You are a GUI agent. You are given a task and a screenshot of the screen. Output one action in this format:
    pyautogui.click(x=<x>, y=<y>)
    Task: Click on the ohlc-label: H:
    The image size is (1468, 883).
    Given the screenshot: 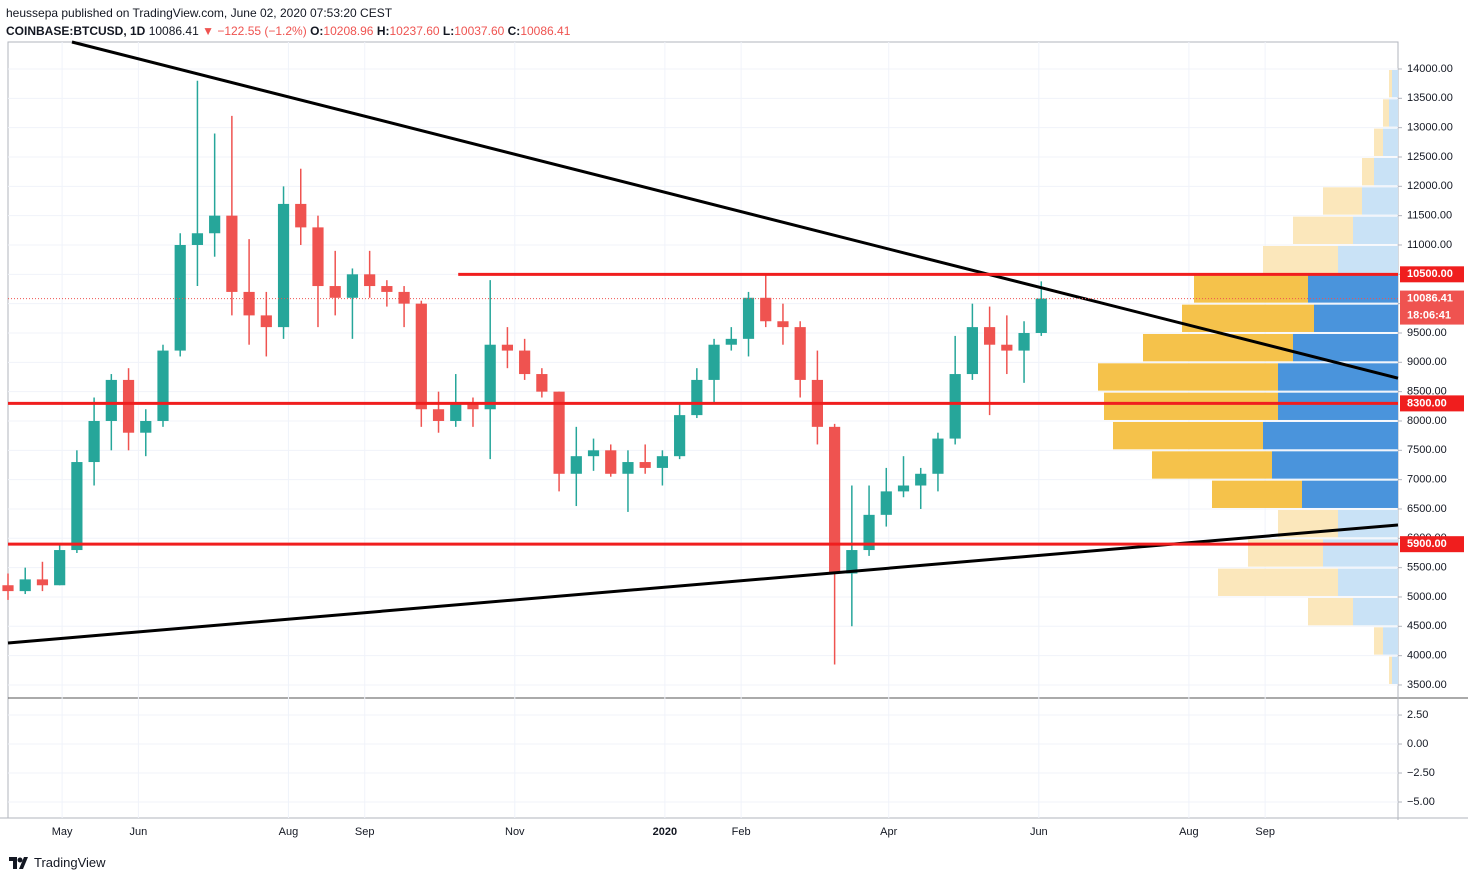 What is the action you would take?
    pyautogui.click(x=383, y=31)
    